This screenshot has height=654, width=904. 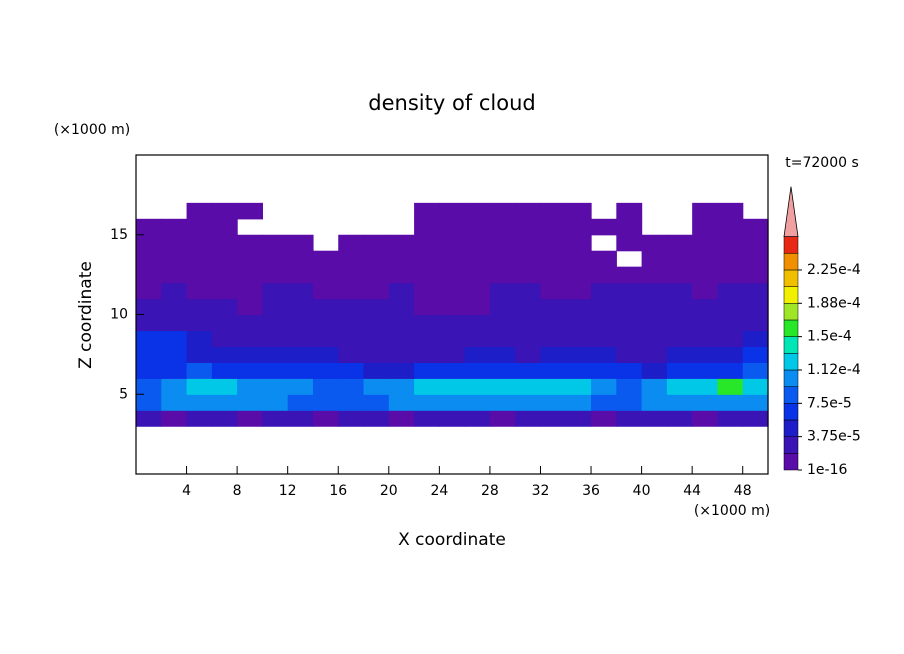 I want to click on x-tick-label: 40, so click(x=642, y=491).